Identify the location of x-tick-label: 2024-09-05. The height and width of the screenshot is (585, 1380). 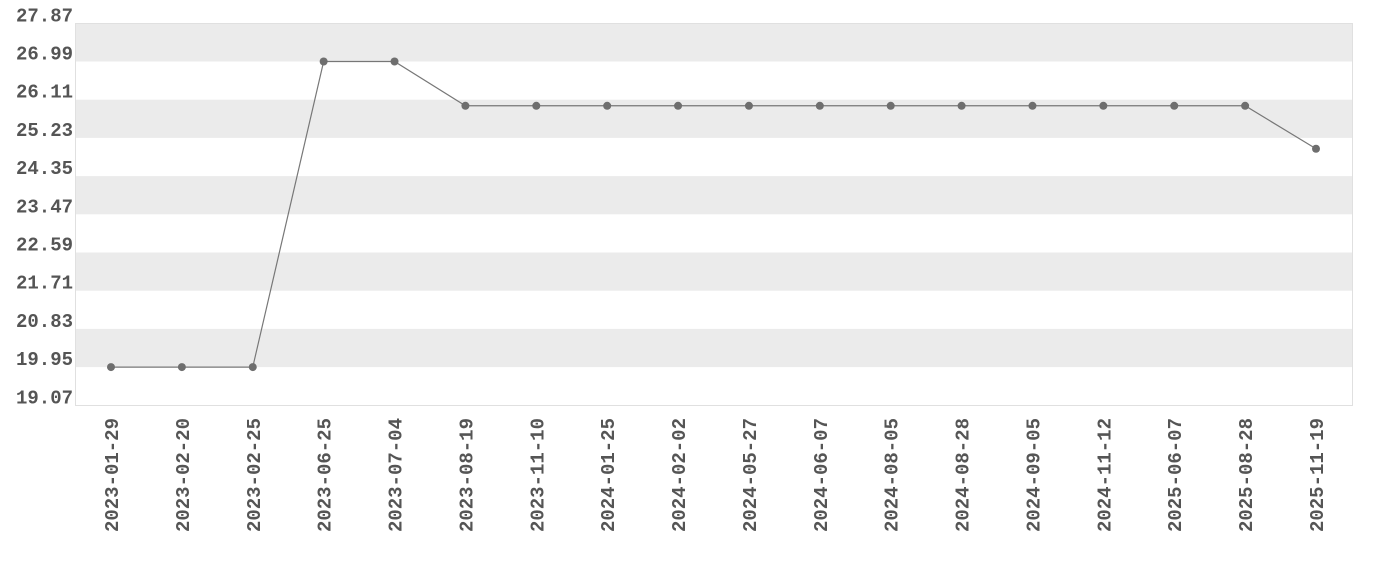
(1034, 475).